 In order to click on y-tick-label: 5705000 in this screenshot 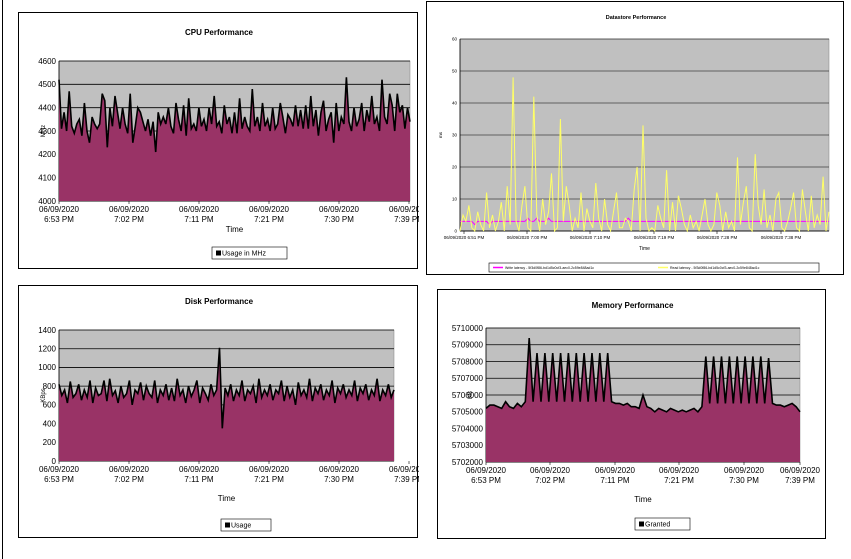, I will do `click(468, 412)`.